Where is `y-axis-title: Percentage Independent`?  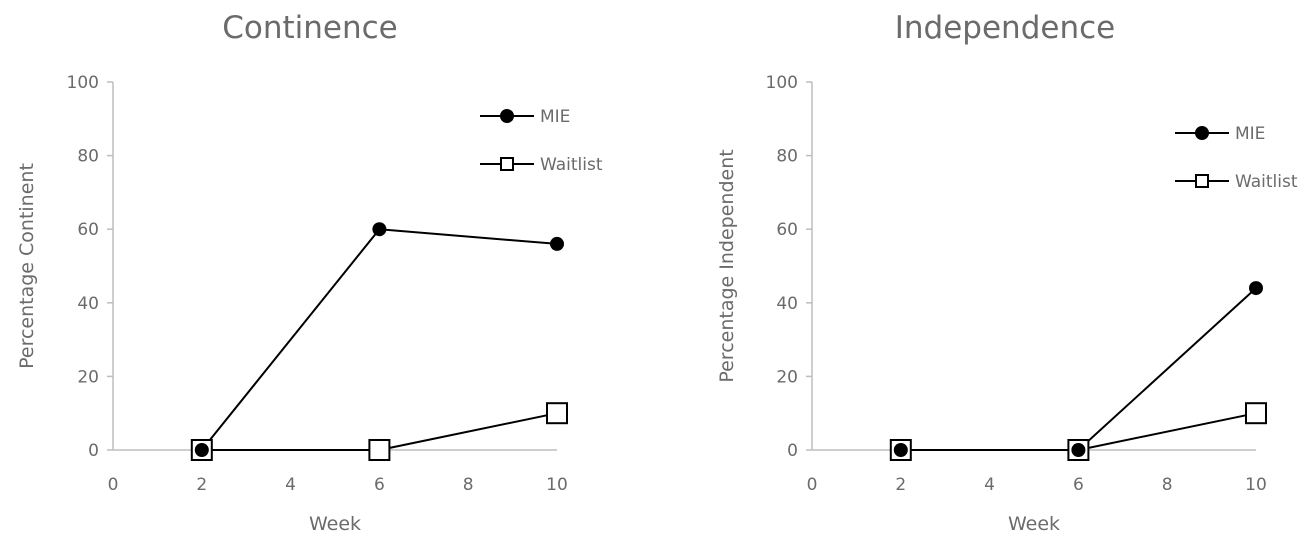 y-axis-title: Percentage Independent is located at coordinates (727, 265).